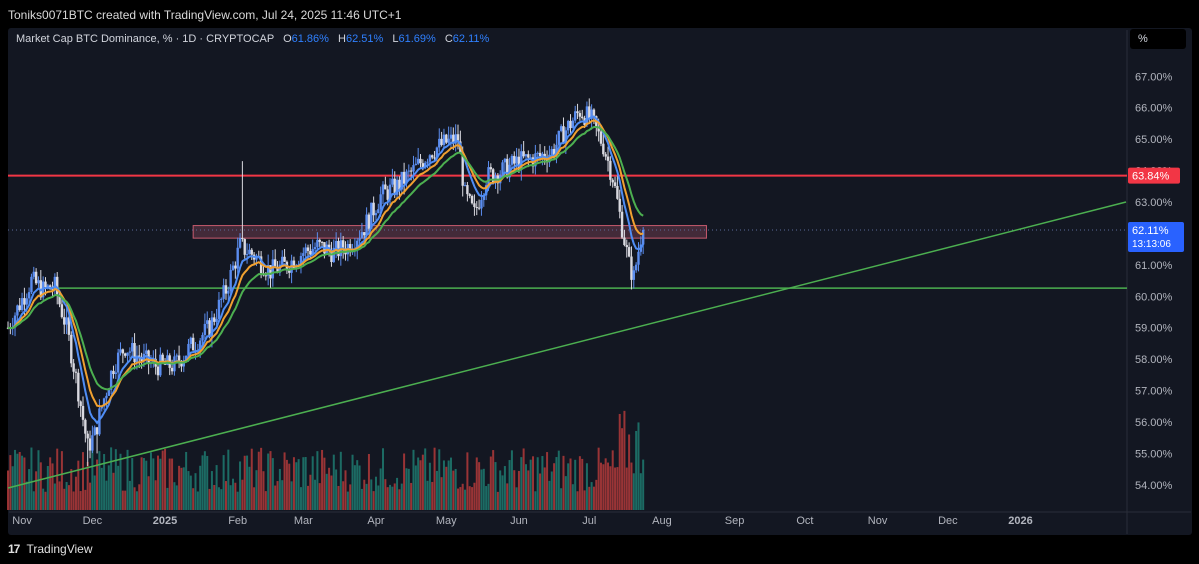  I want to click on resistance-price-tag, so click(1154, 175).